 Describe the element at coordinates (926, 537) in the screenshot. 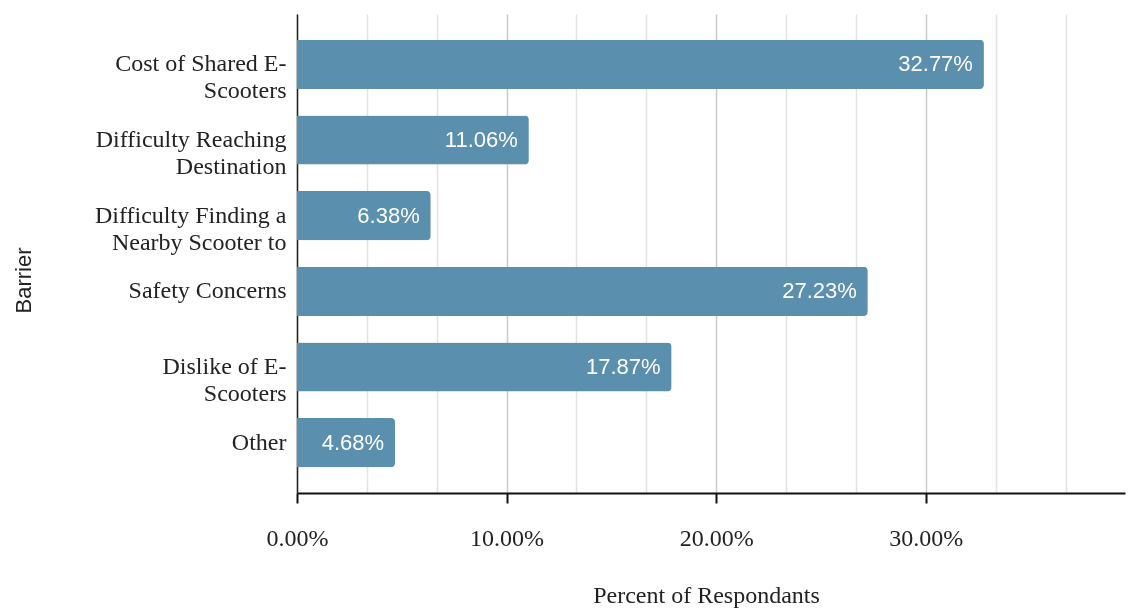

I see `x-tick-label: 30.00%` at that location.